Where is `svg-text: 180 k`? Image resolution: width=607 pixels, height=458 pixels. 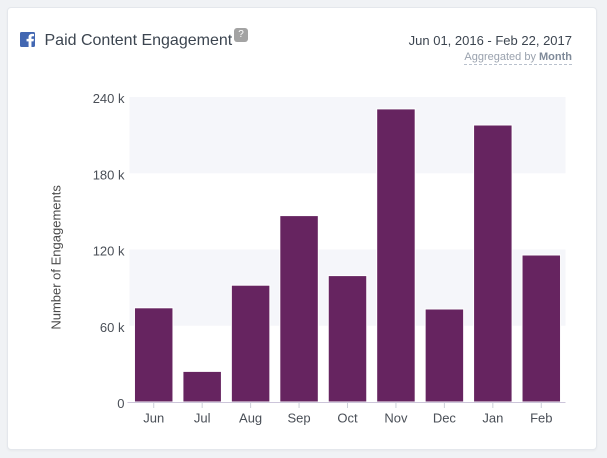 svg-text: 180 k is located at coordinates (109, 174).